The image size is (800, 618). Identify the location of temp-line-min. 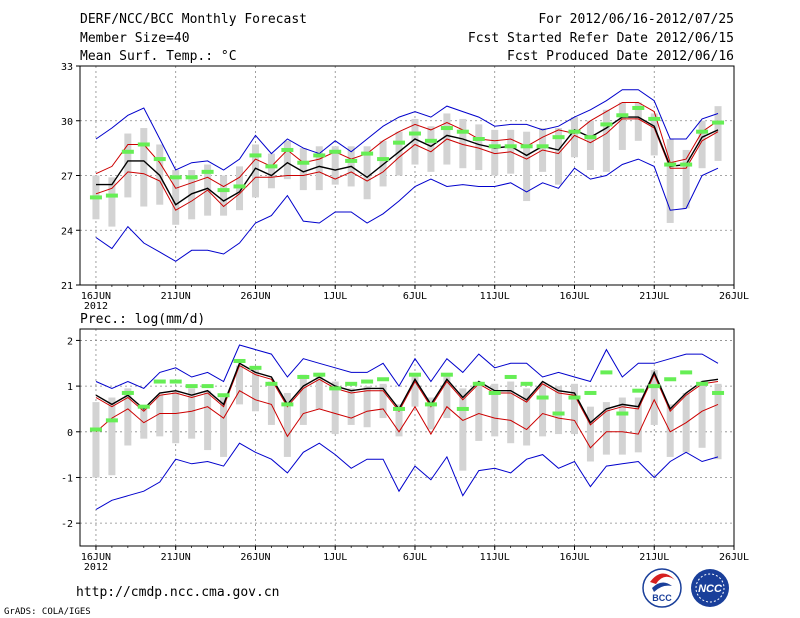
(407, 210).